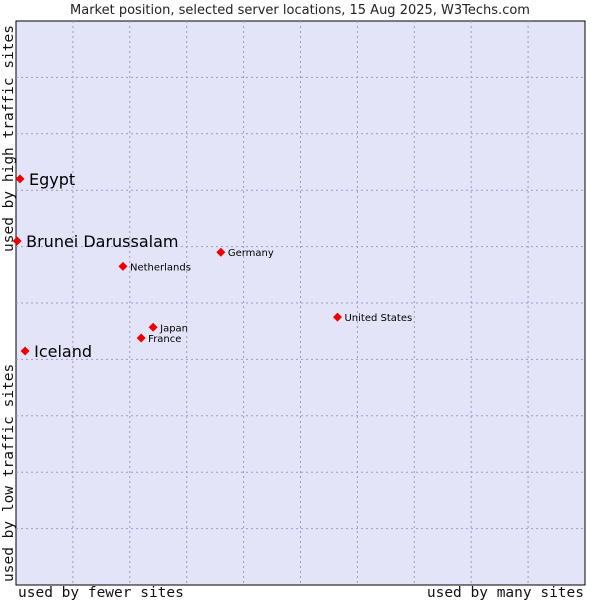  What do you see at coordinates (337, 317) in the screenshot?
I see `point-marker-united-states` at bounding box center [337, 317].